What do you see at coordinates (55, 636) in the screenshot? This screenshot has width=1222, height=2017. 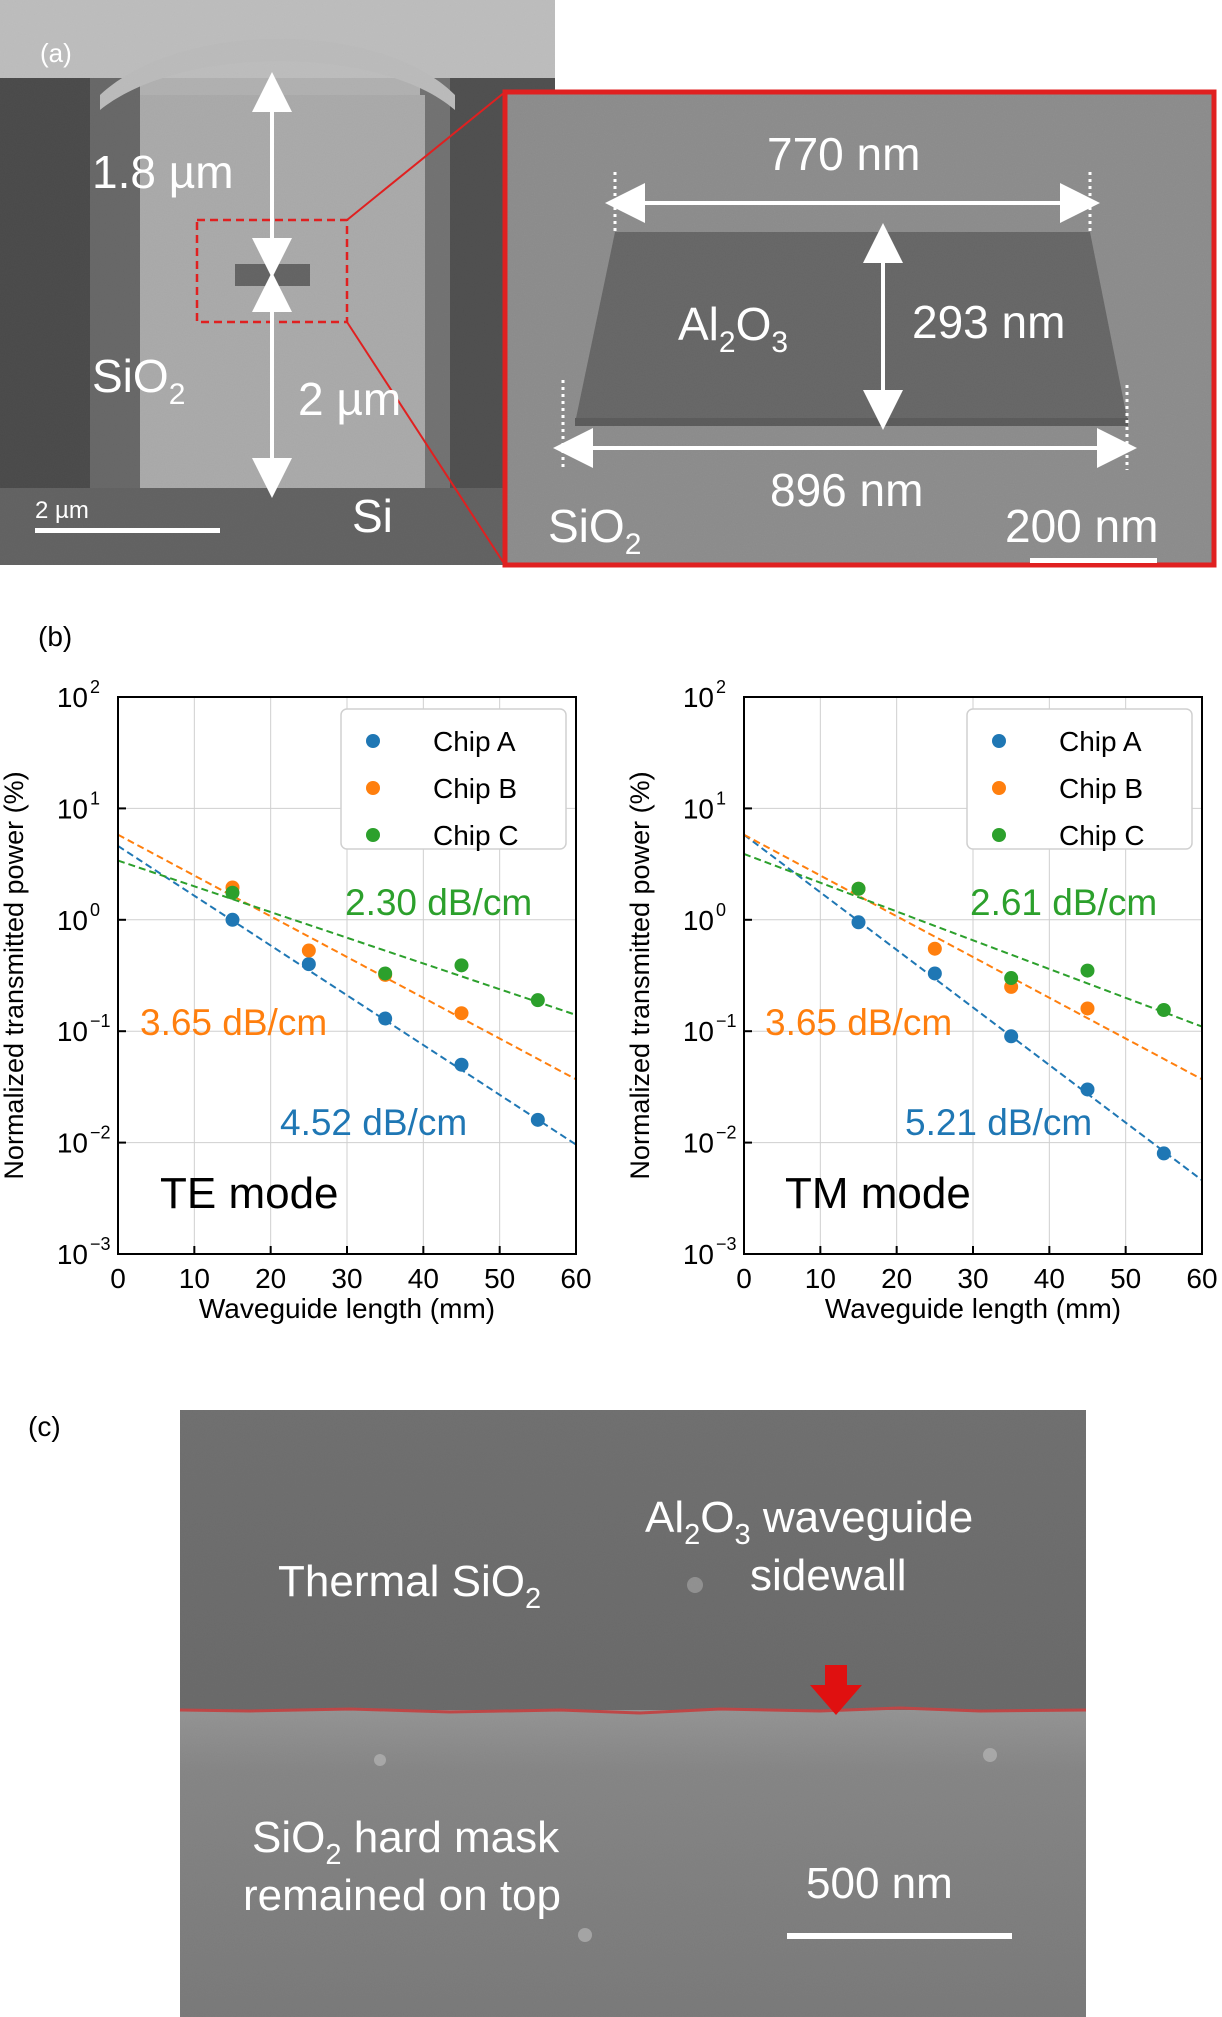 I see `panel-b-label: (b)` at bounding box center [55, 636].